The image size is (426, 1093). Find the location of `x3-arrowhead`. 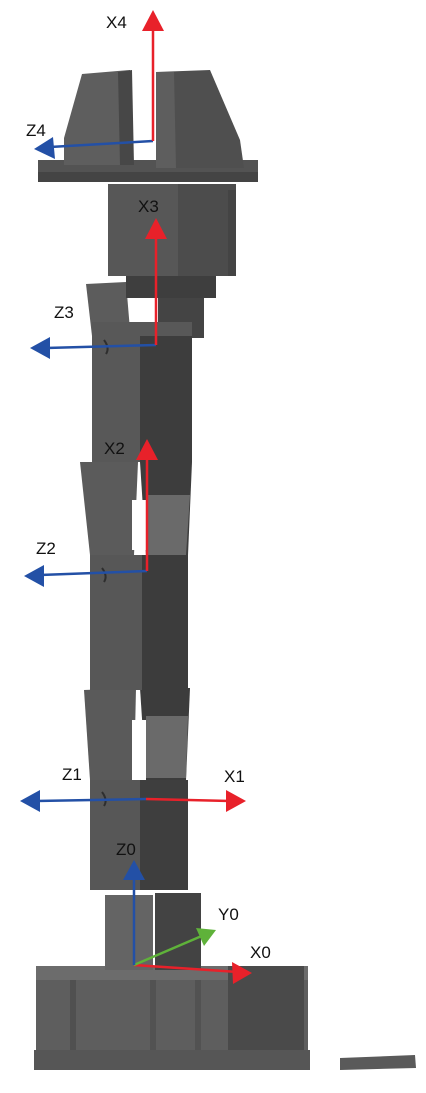

x3-arrowhead is located at coordinates (156, 228).